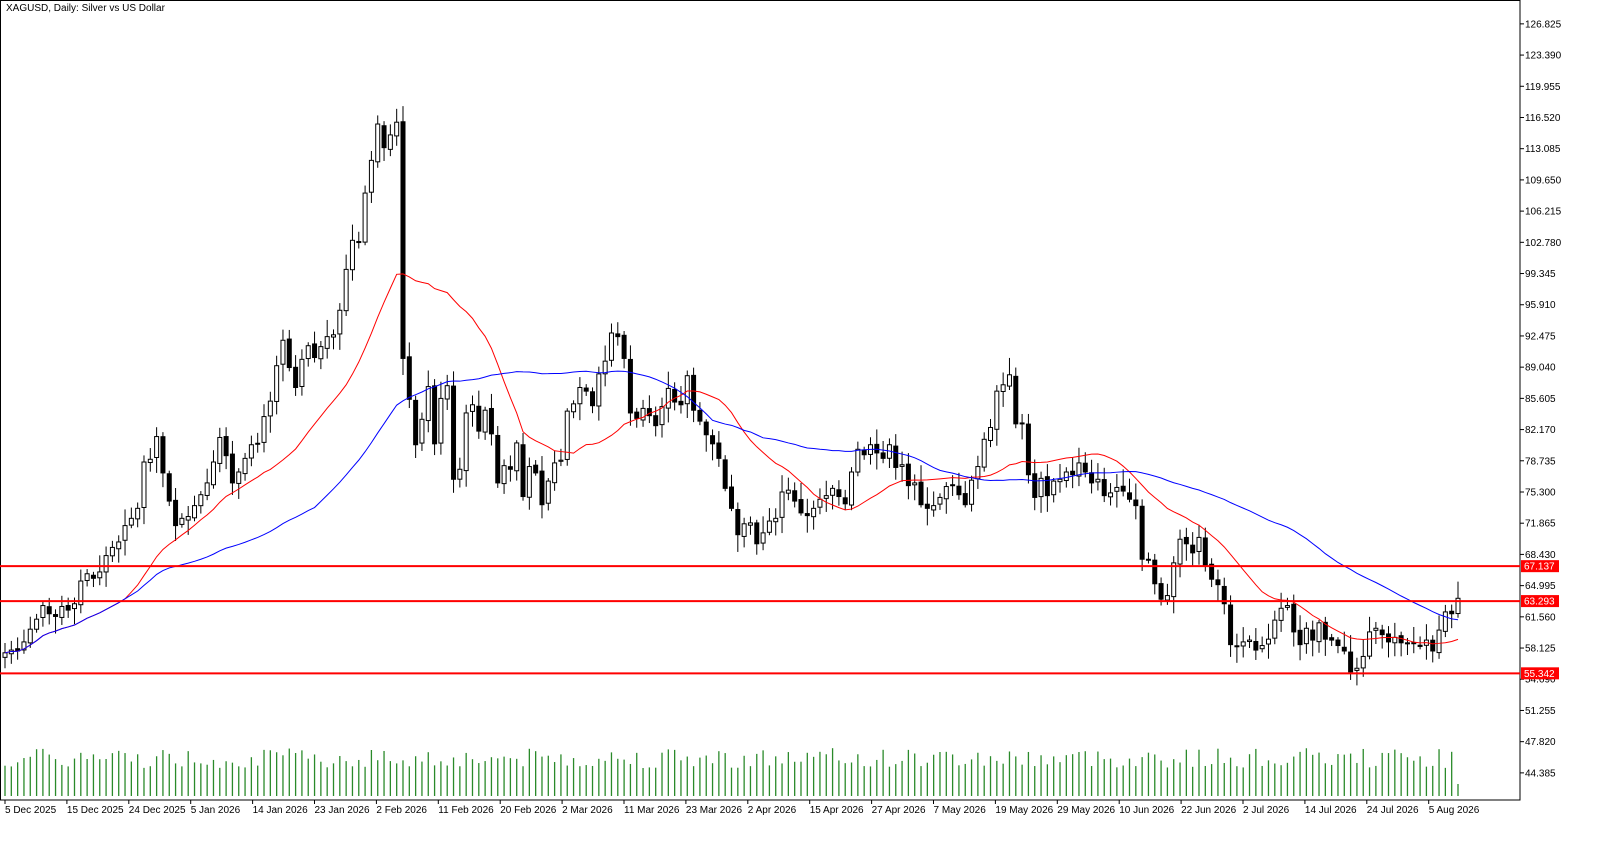 Image resolution: width=1605 pixels, height=843 pixels. Describe the element at coordinates (528, 810) in the screenshot. I see `x-tick-label: 20 Feb 2026` at that location.